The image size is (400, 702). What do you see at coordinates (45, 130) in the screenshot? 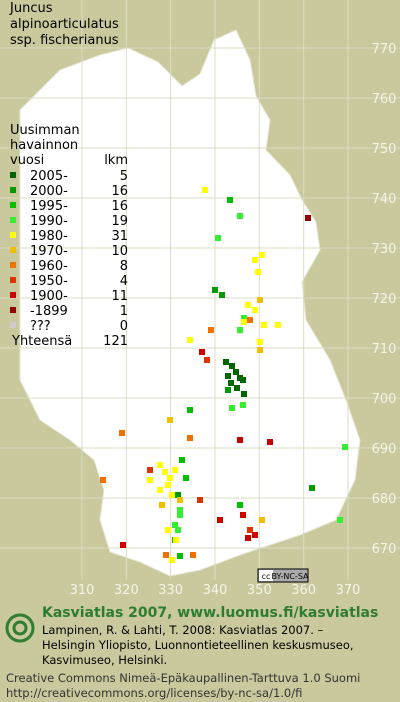
I see `legend-header: Uusimman` at bounding box center [45, 130].